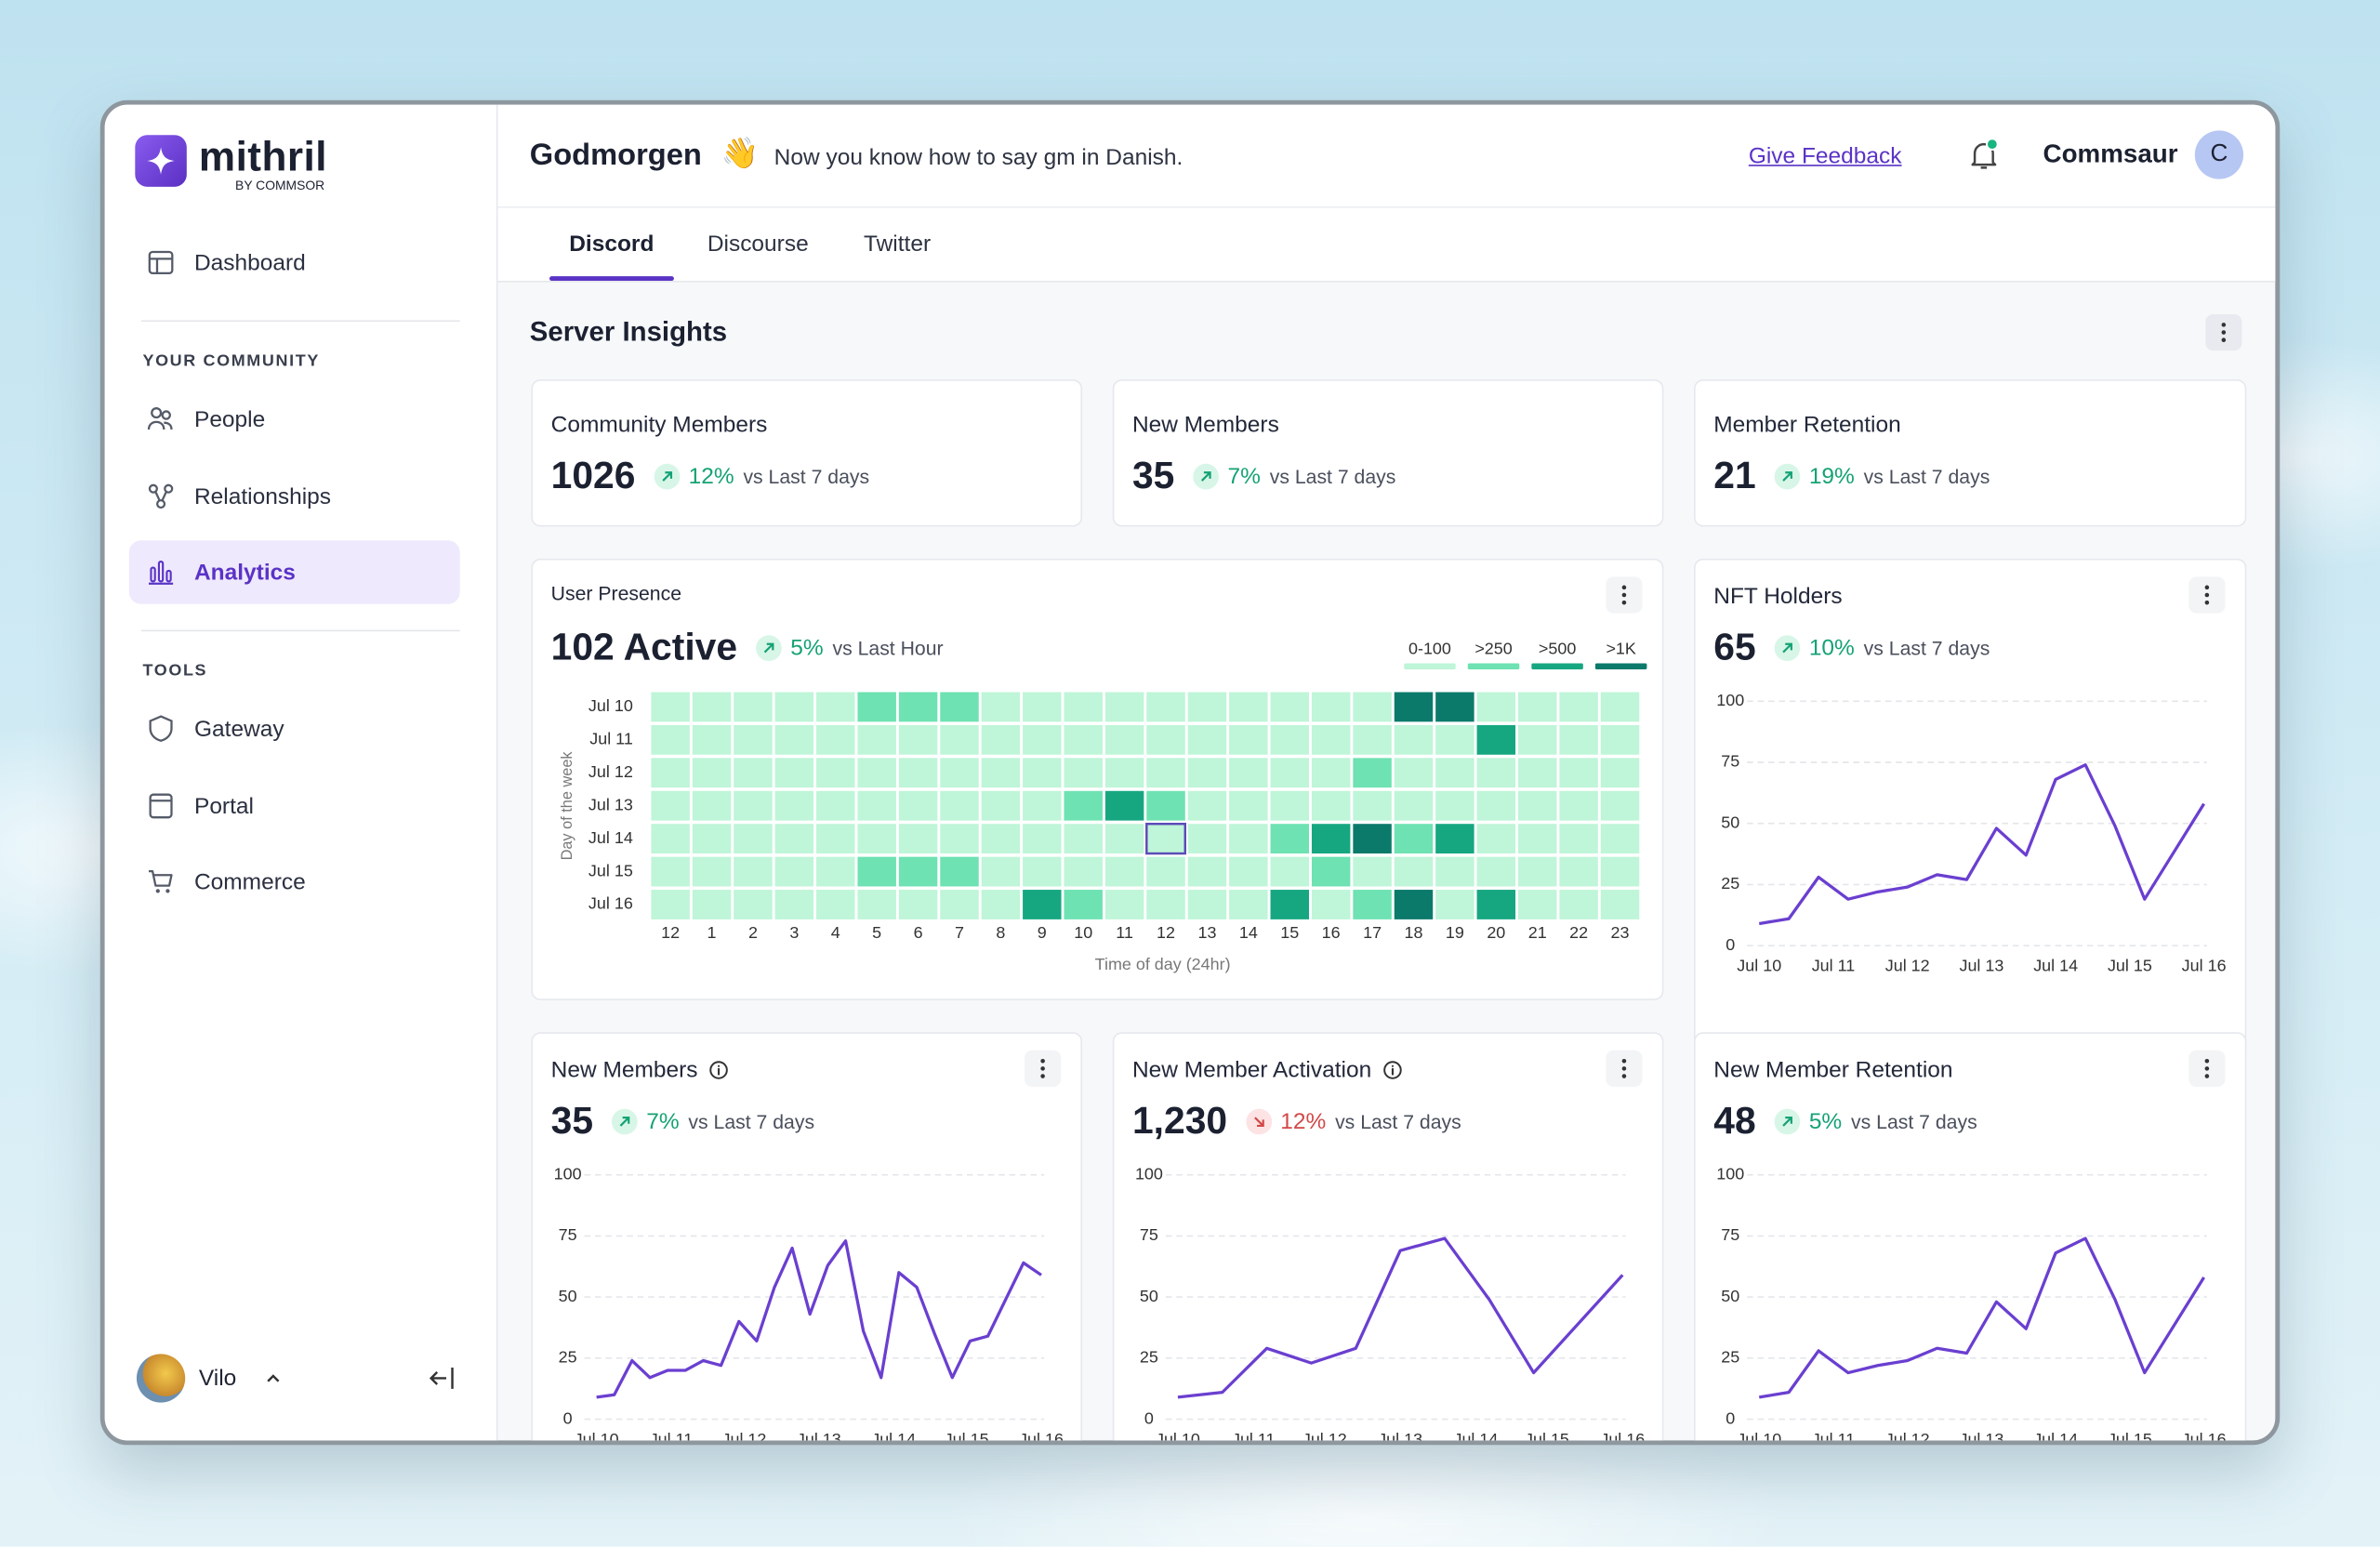 The width and height of the screenshot is (2380, 1547). I want to click on nav-item: People, so click(205, 418).